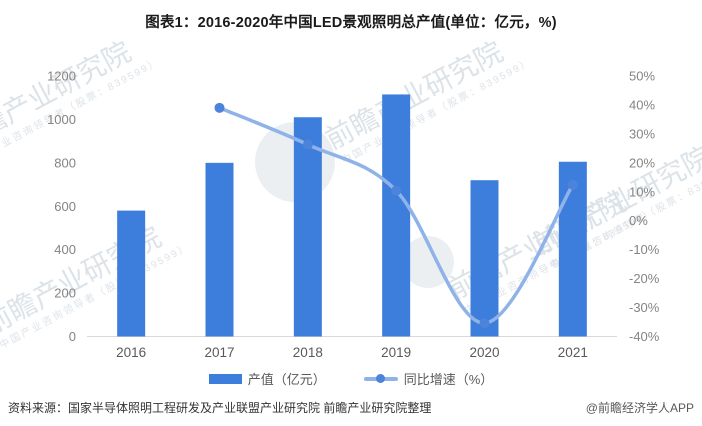 The height and width of the screenshot is (426, 702). What do you see at coordinates (307, 227) in the screenshot?
I see `bar-2018` at bounding box center [307, 227].